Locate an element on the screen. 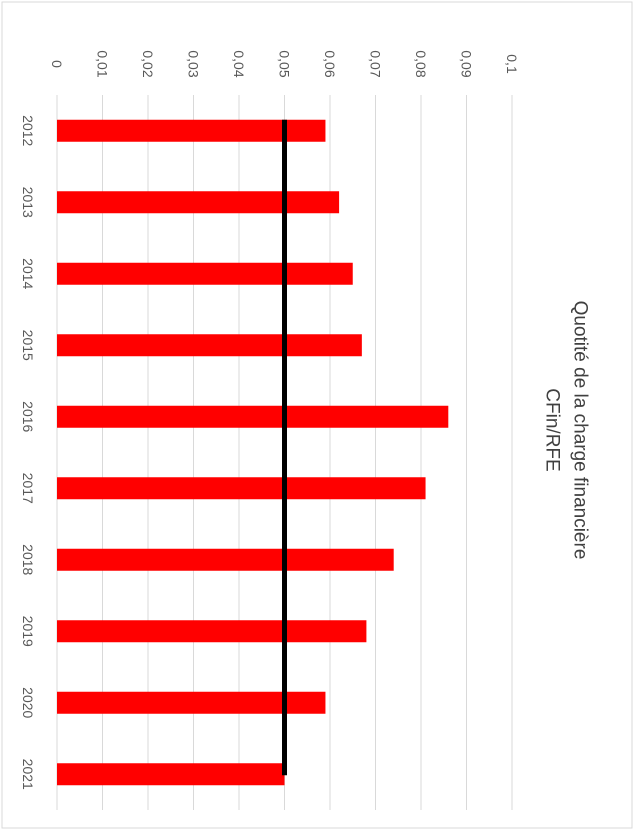  value-tick-label: 0,05 is located at coordinates (285, 63).